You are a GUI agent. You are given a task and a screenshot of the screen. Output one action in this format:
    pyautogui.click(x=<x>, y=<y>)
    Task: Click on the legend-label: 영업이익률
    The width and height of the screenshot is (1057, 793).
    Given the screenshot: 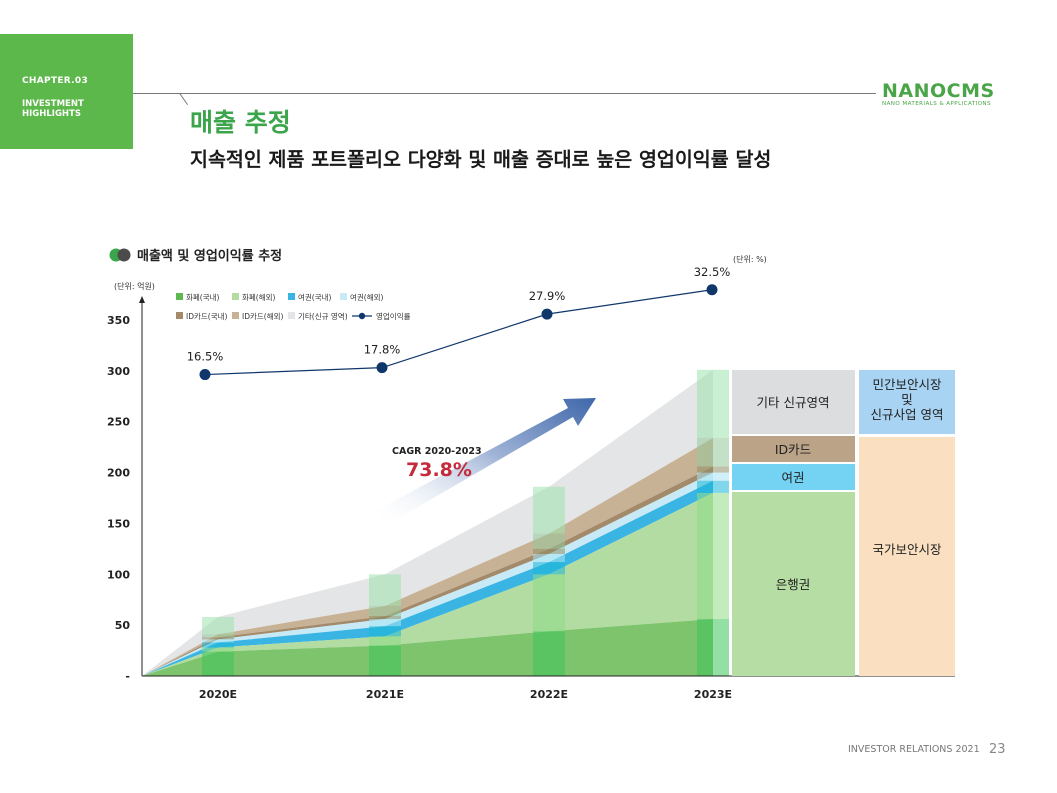 What is the action you would take?
    pyautogui.click(x=393, y=316)
    